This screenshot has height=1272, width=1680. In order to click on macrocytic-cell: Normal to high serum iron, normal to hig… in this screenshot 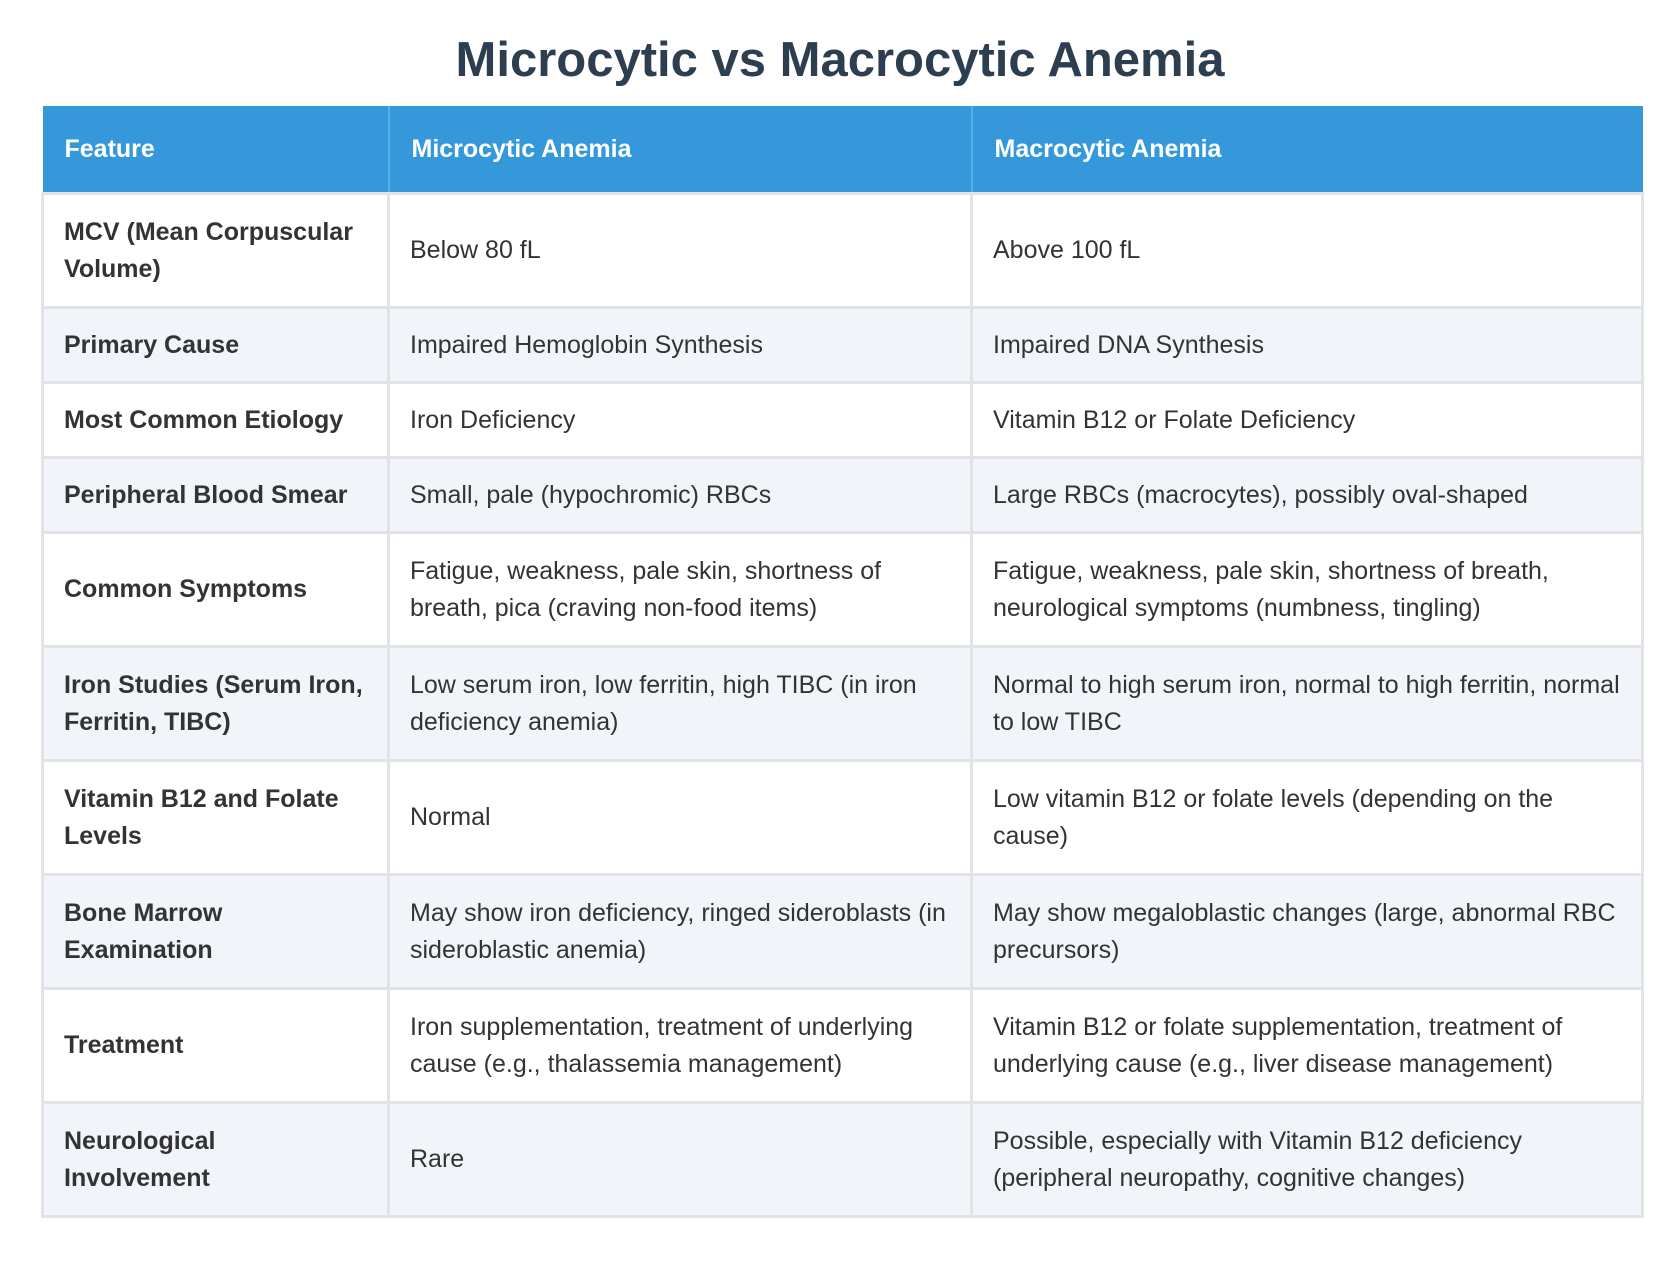, I will do `click(1307, 703)`.